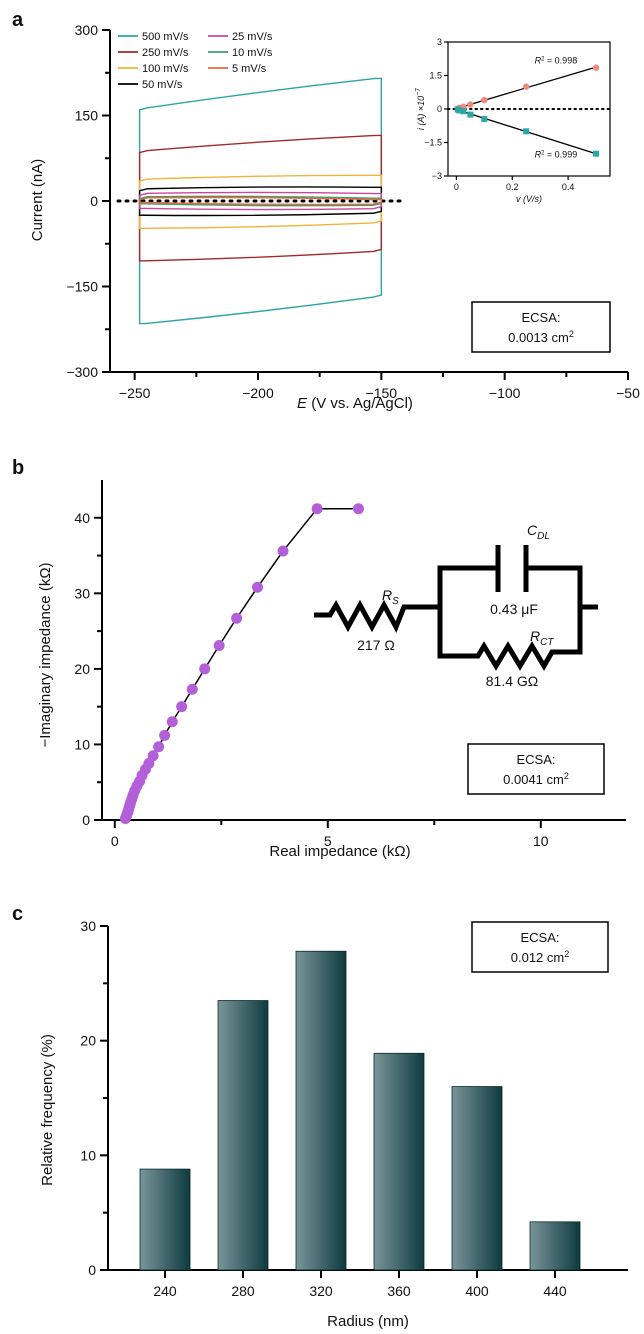  I want to click on x-tick-label-c: 320, so click(321, 1291).